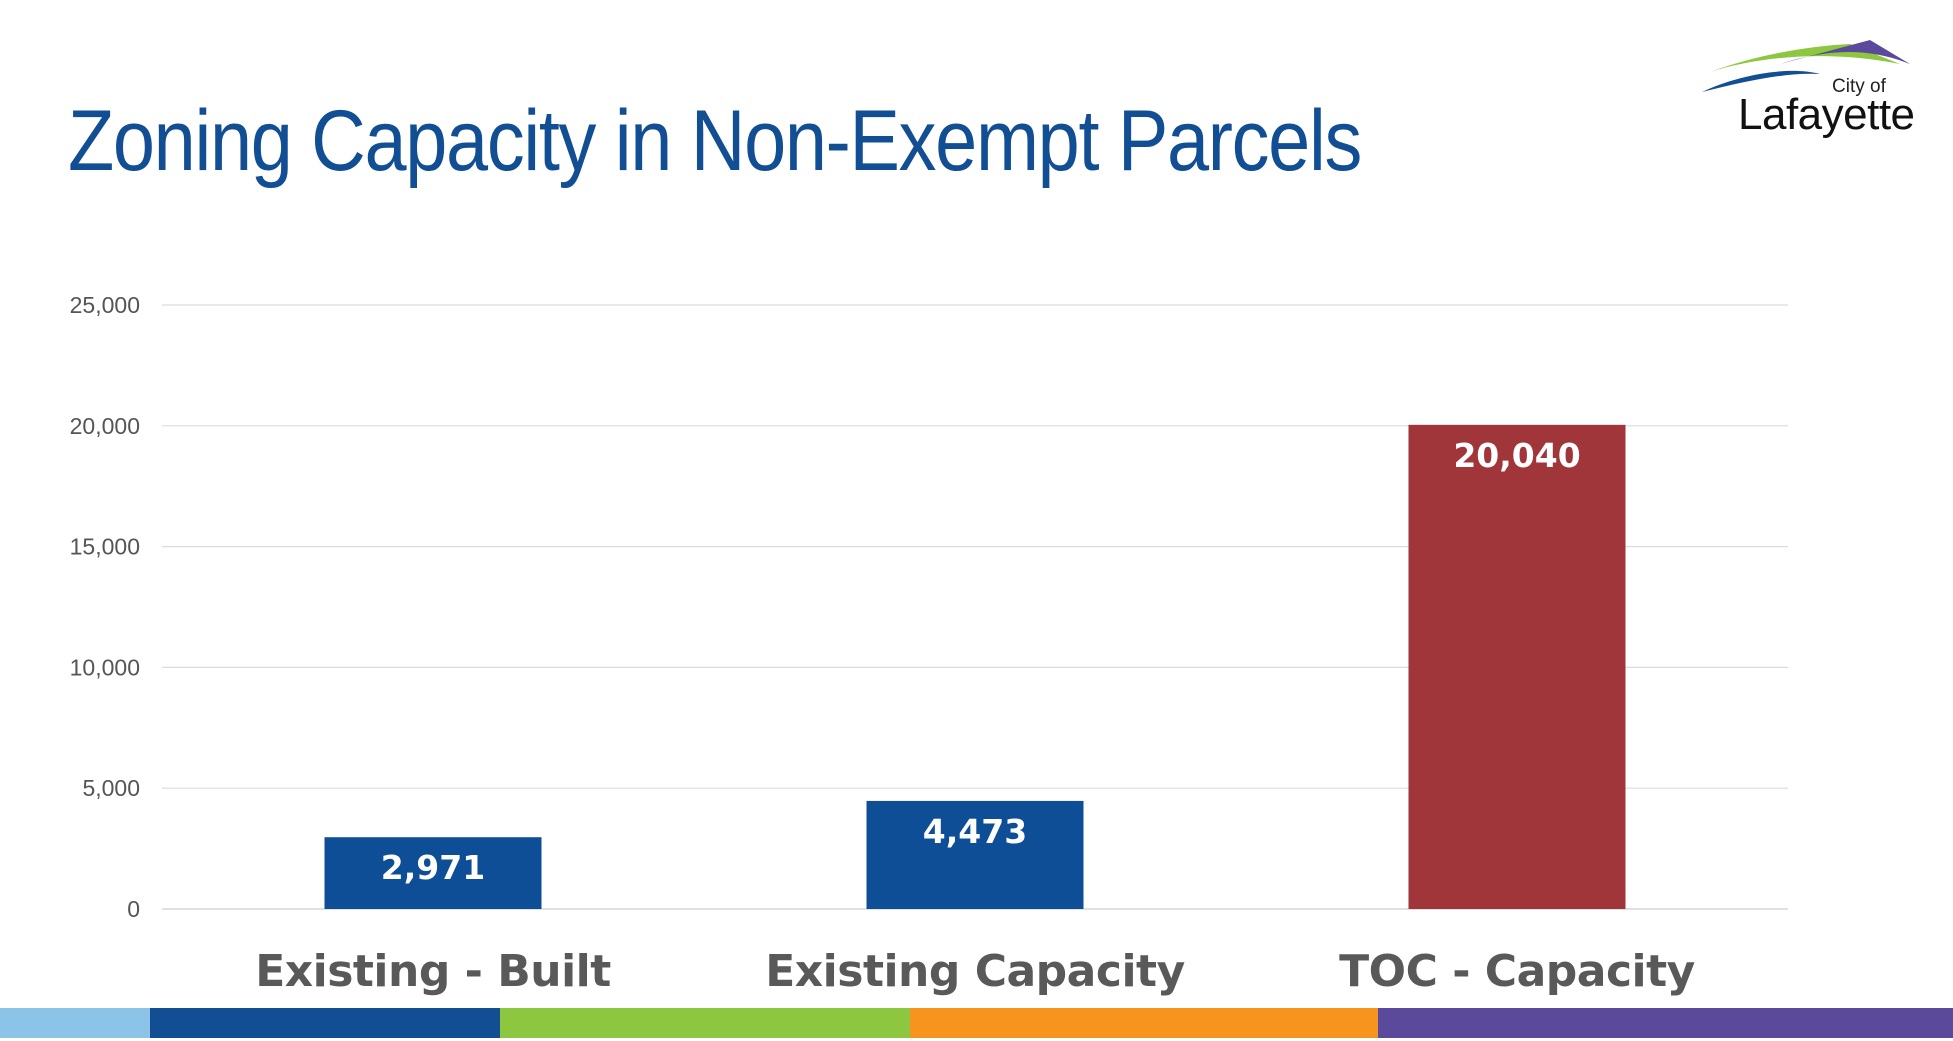 This screenshot has height=1041, width=1953. I want to click on y-tick-label: 15,000, so click(105, 547).